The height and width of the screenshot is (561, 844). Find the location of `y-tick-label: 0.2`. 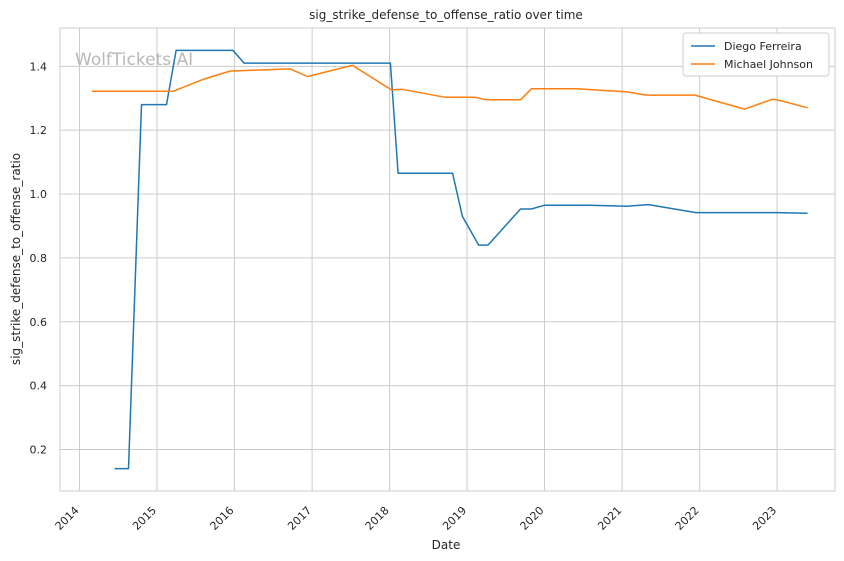

y-tick-label: 0.2 is located at coordinates (39, 449).